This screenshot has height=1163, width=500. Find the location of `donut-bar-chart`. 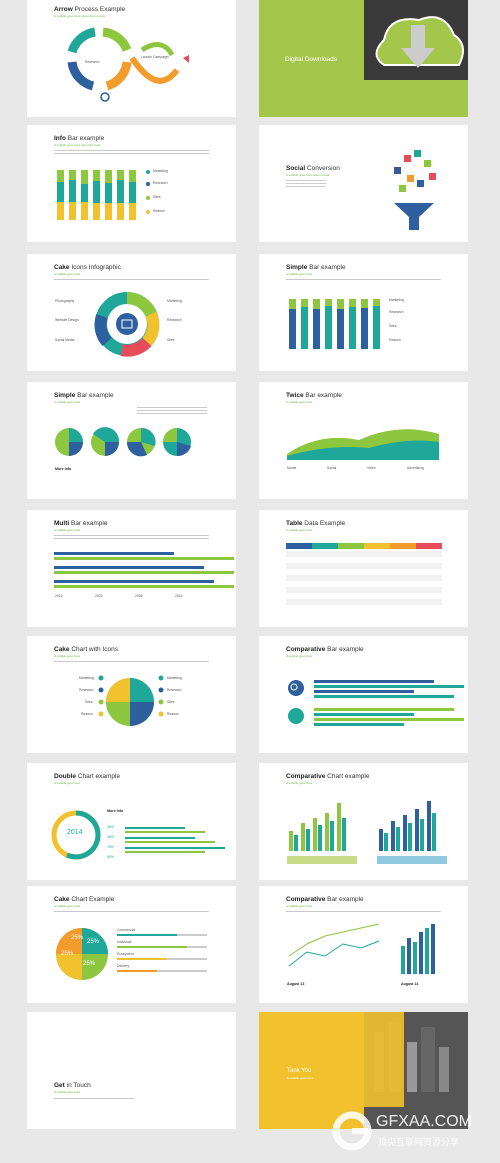

donut-bar-chart is located at coordinates (138, 835).